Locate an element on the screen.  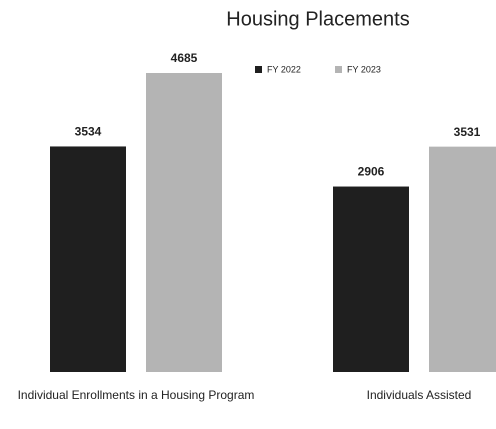
data-label: 3534 is located at coordinates (88, 132).